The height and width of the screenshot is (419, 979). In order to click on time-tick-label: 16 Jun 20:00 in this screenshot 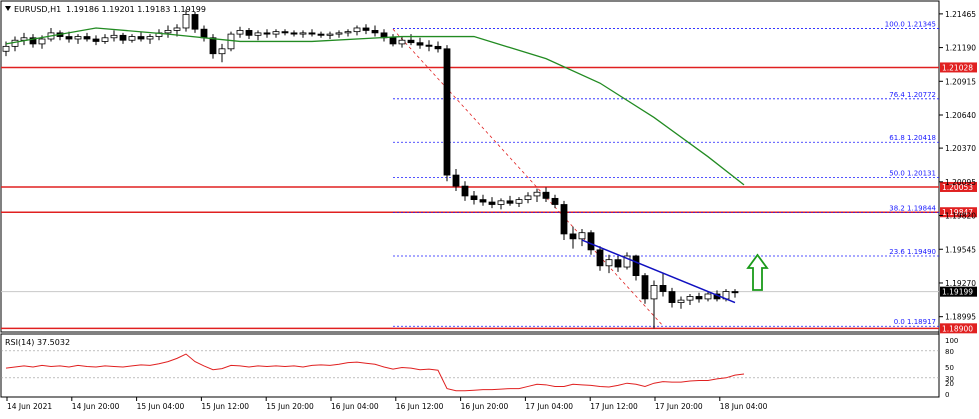, I will do `click(485, 406)`.